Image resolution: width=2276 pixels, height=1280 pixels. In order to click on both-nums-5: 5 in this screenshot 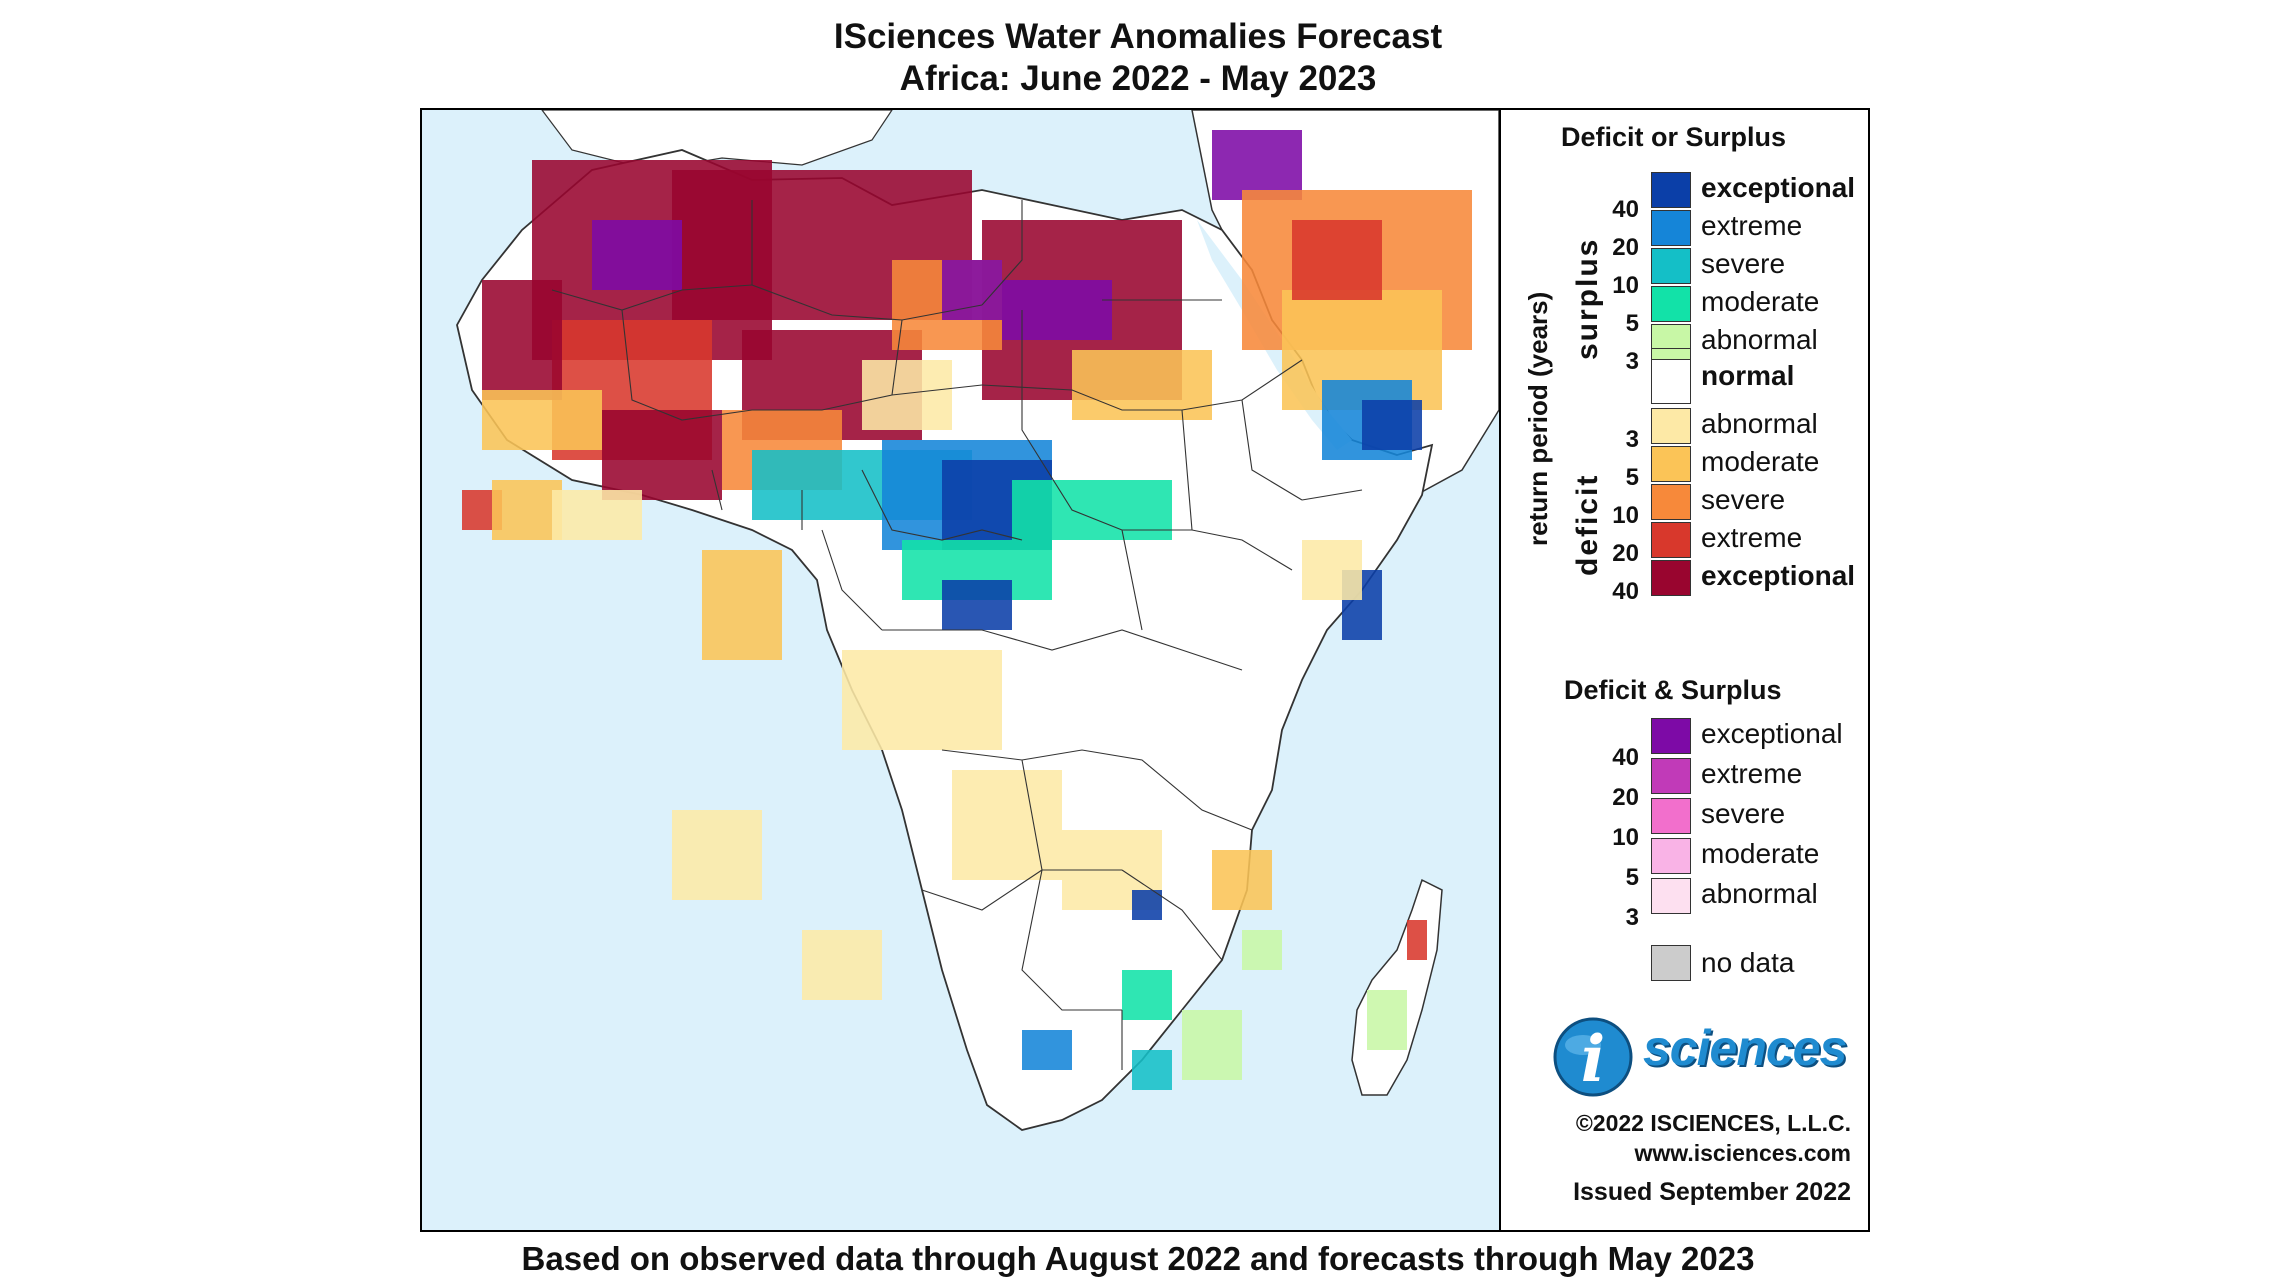, I will do `click(1632, 877)`.